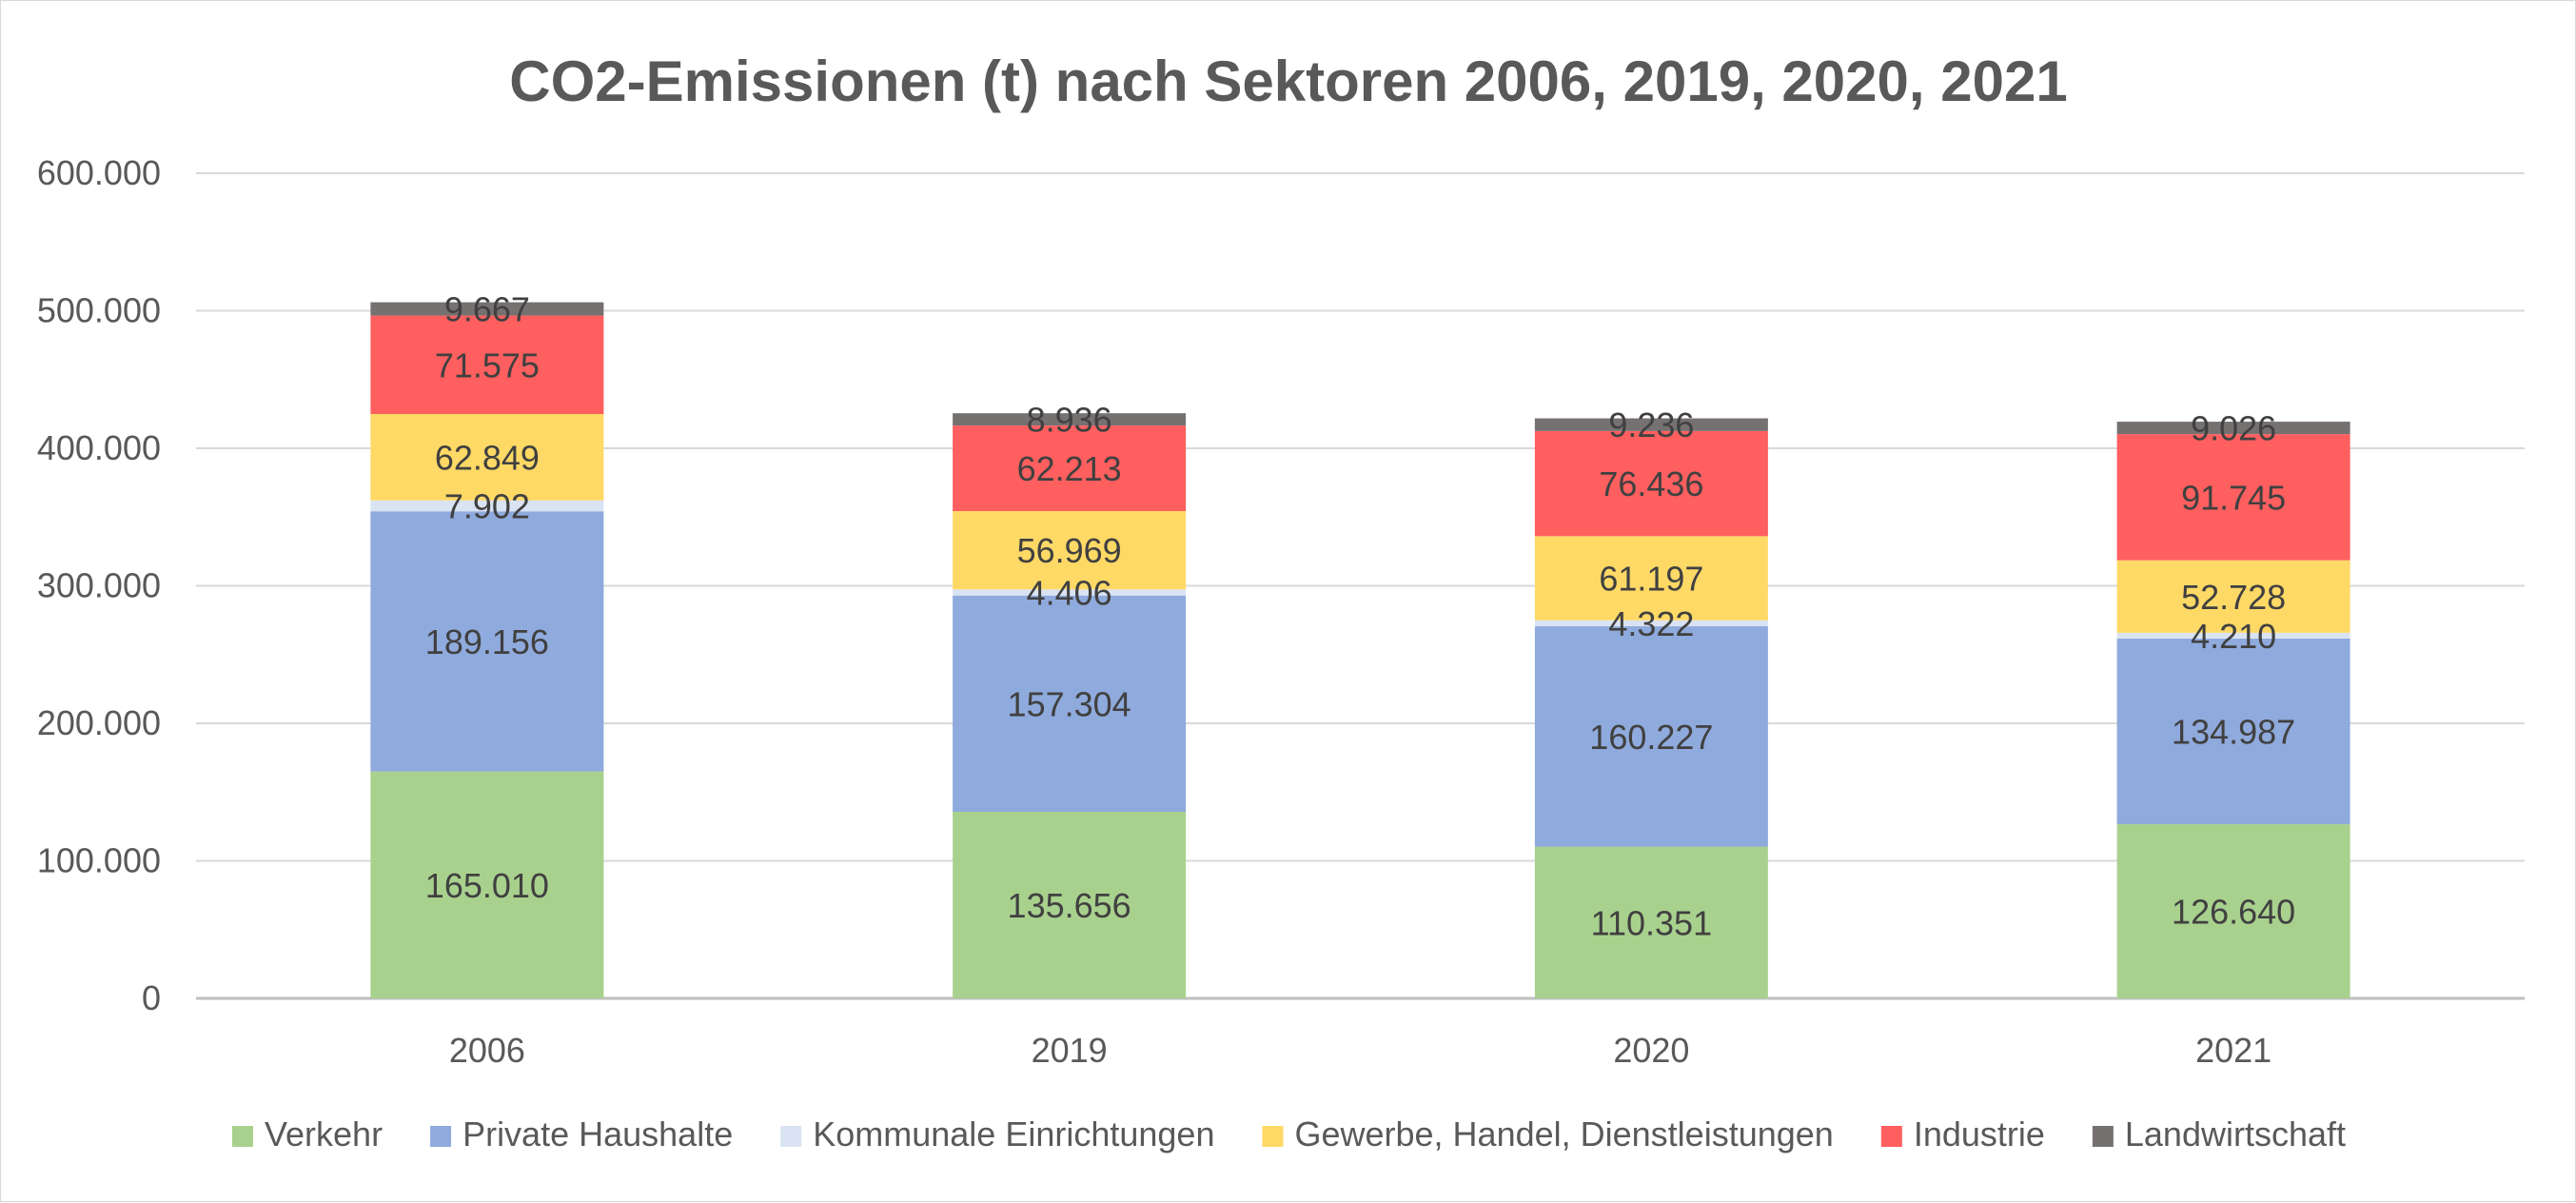  What do you see at coordinates (99, 172) in the screenshot?
I see `y-tick-label: 600.000` at bounding box center [99, 172].